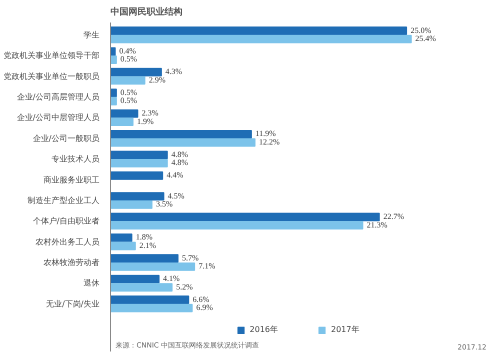 The height and width of the screenshot is (362, 500). Describe the element at coordinates (150, 113) in the screenshot. I see `data-label: 2.3%` at that location.